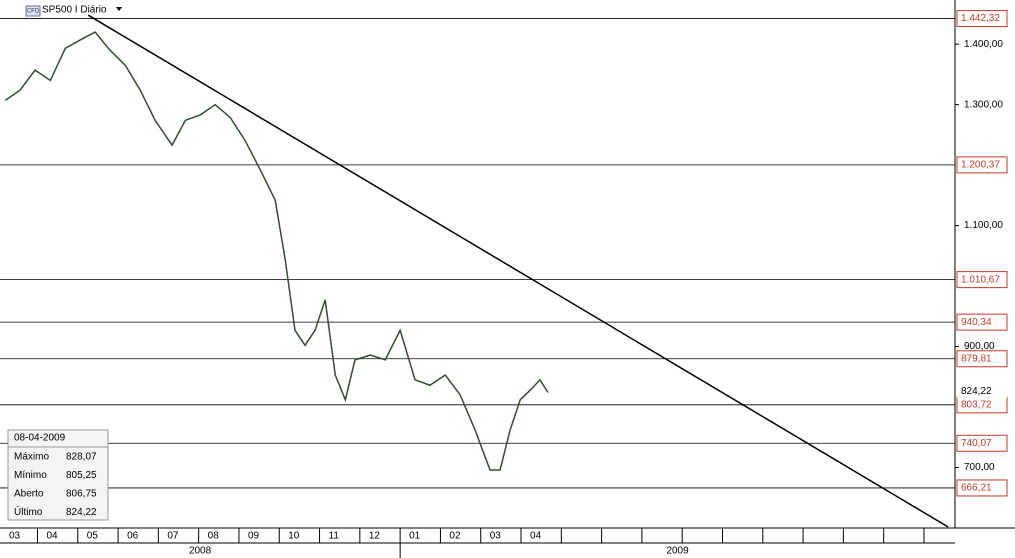 The image size is (1015, 558). What do you see at coordinates (173, 536) in the screenshot?
I see `x-tick-label: 07` at bounding box center [173, 536].